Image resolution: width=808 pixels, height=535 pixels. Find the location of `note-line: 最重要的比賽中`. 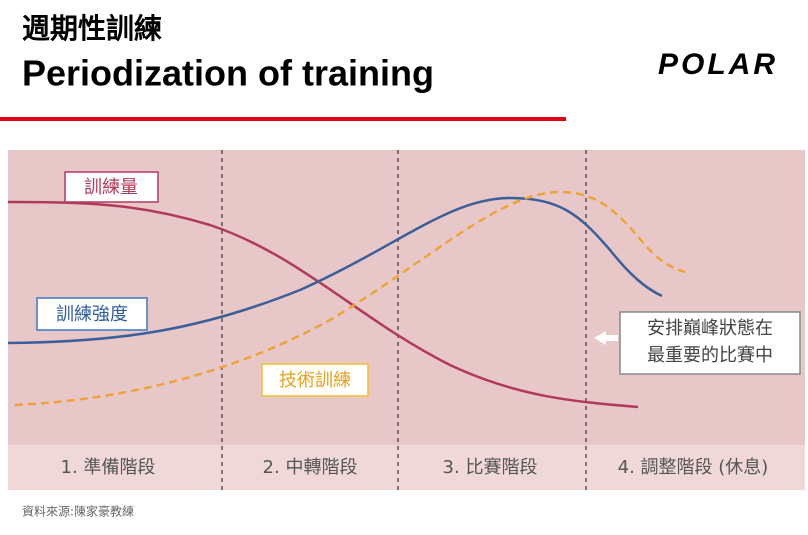

note-line: 最重要的比賽中 is located at coordinates (710, 355).